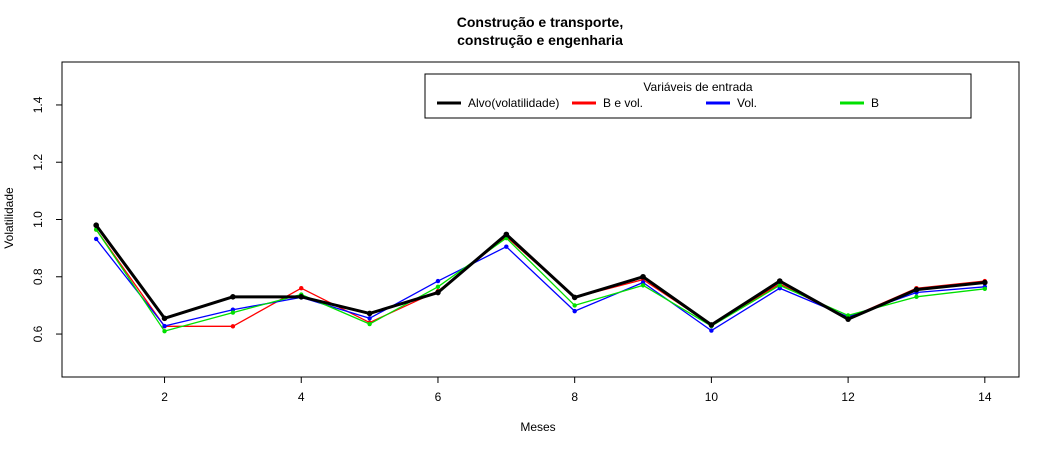 The image size is (1050, 450). Describe the element at coordinates (712, 397) in the screenshot. I see `x-tick-label: 10` at that location.